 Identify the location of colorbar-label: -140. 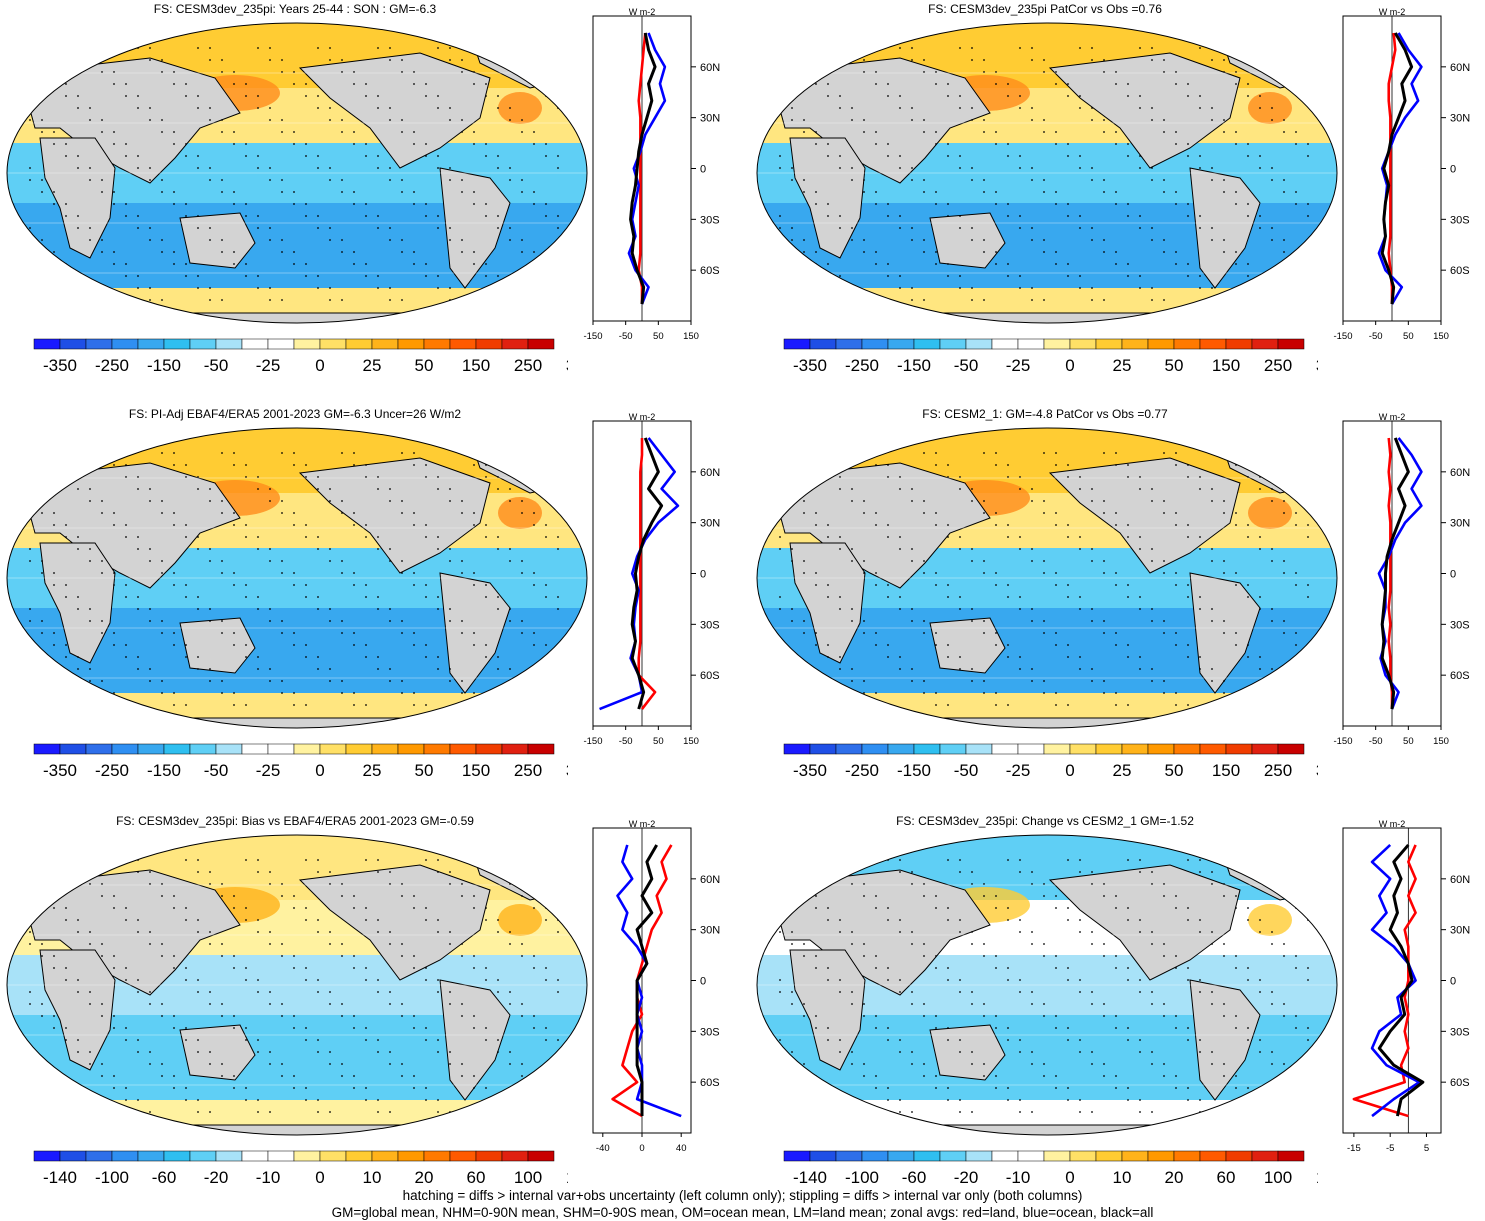
(810, 1177).